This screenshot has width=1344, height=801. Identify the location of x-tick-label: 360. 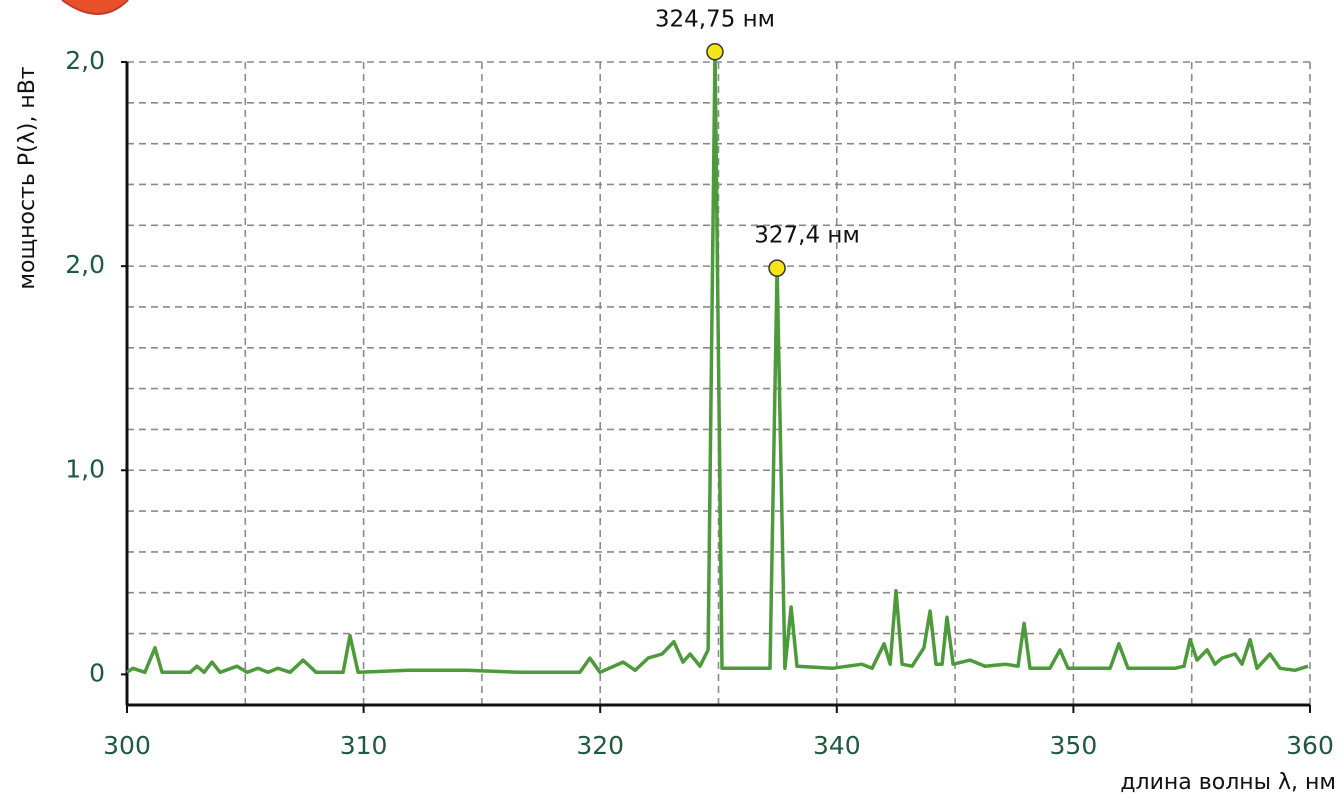
(1310, 745).